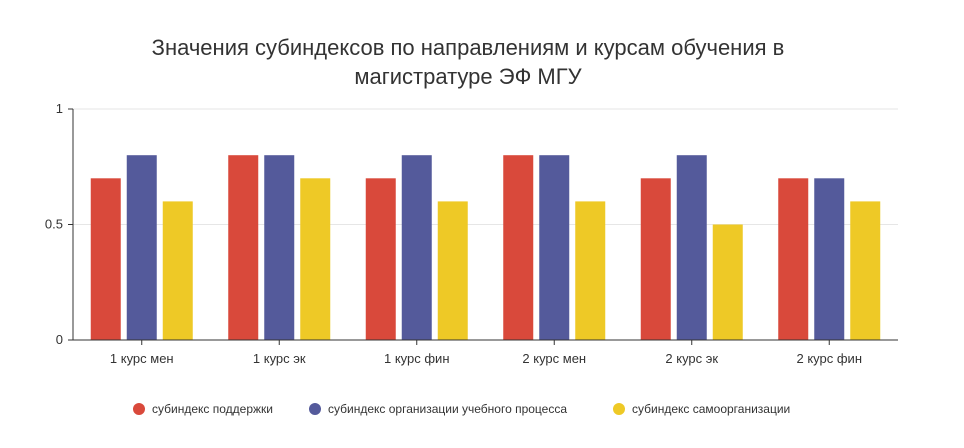 This screenshot has height=448, width=964. I want to click on x-tick-label: 2 курс мен, so click(554, 358).